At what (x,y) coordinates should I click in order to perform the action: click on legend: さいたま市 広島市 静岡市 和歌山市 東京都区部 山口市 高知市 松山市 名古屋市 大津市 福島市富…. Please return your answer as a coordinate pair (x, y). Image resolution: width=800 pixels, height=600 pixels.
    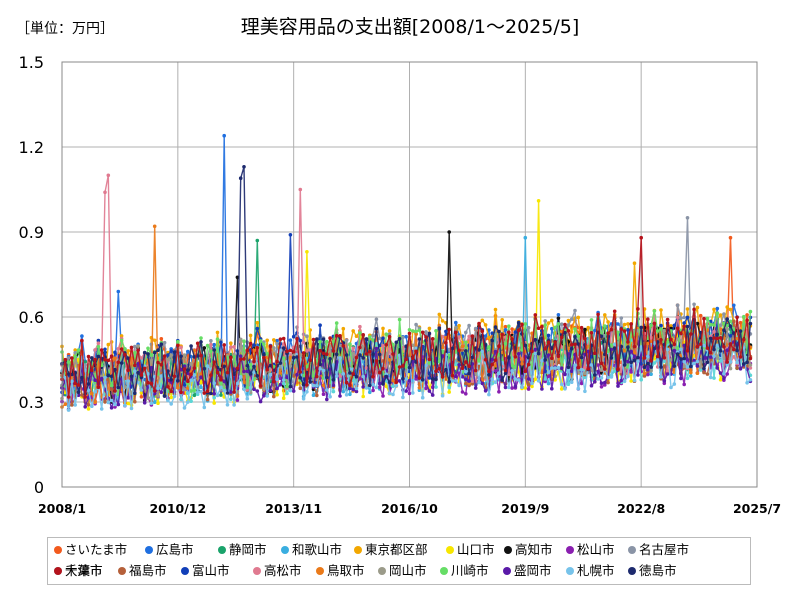
    Looking at the image, I should click on (399, 561).